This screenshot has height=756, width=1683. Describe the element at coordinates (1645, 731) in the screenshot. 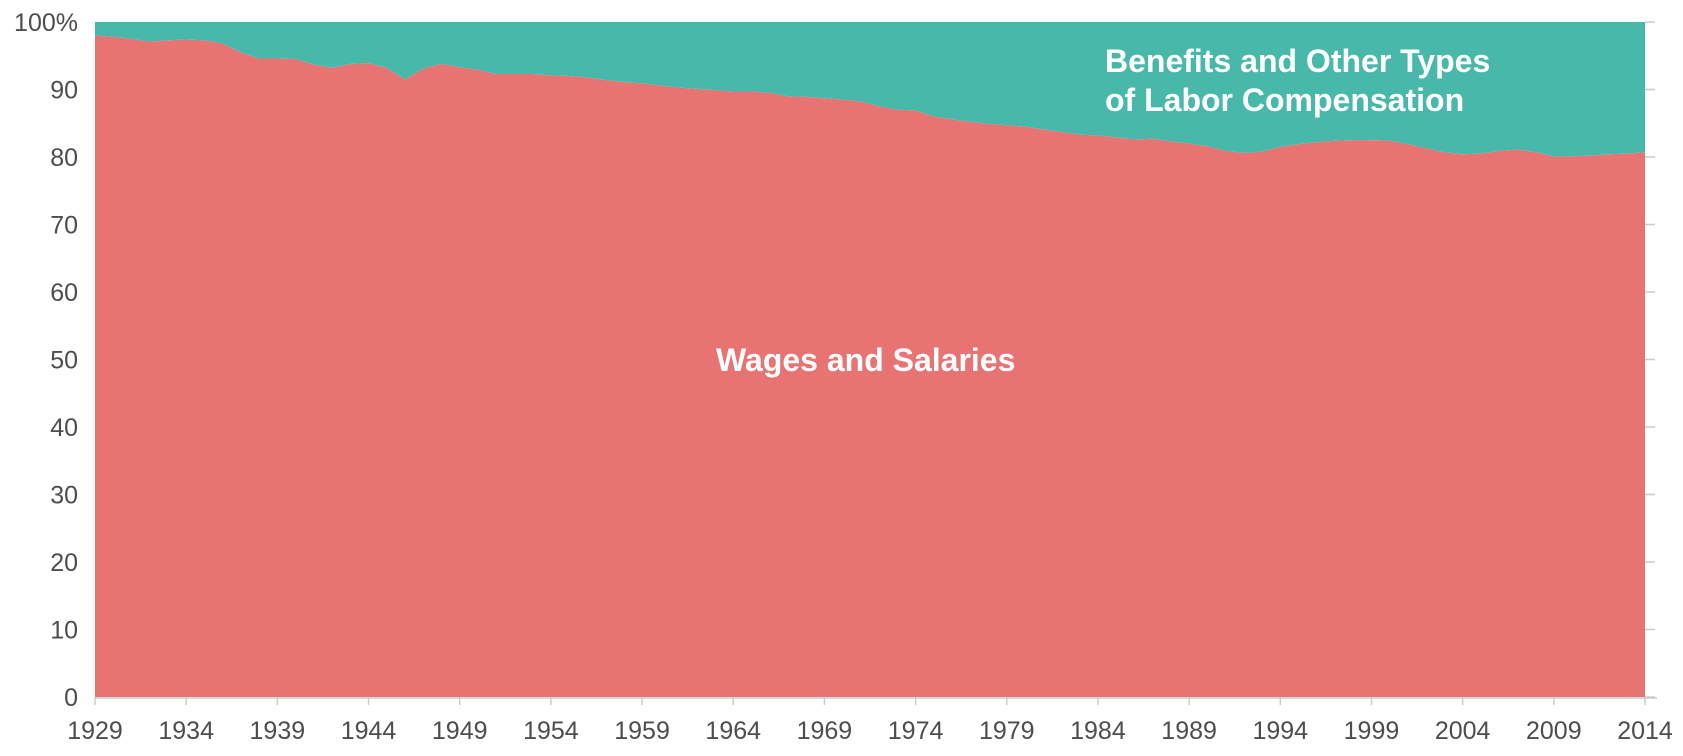

I see `x-tick-label: 2014` at that location.